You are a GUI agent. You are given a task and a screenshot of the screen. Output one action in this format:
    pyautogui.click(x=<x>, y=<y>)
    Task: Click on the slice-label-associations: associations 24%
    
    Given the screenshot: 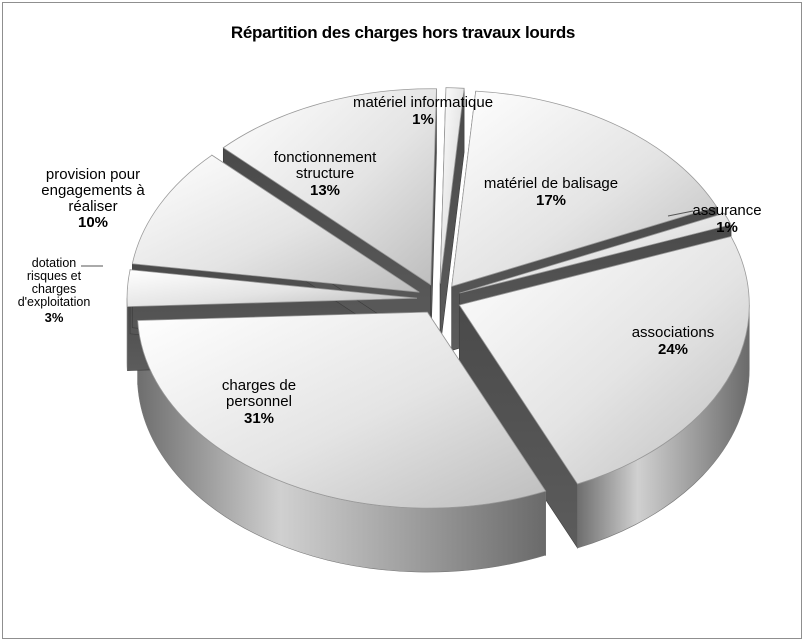 What is the action you would take?
    pyautogui.click(x=673, y=341)
    